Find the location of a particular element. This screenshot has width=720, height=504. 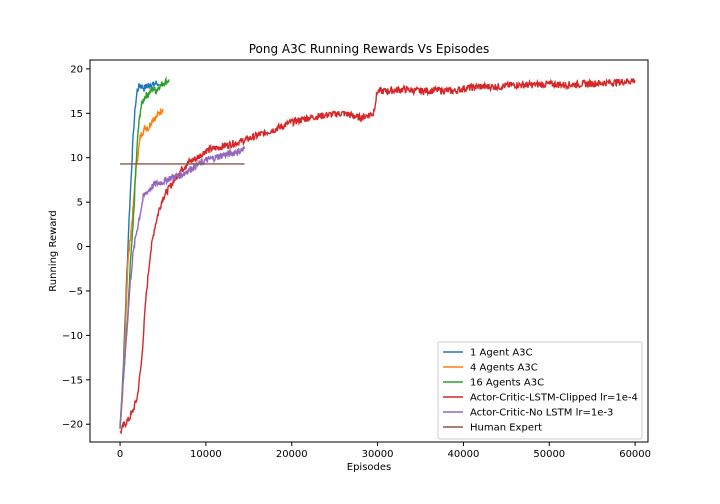

x-tick-label: 50000 is located at coordinates (549, 454).